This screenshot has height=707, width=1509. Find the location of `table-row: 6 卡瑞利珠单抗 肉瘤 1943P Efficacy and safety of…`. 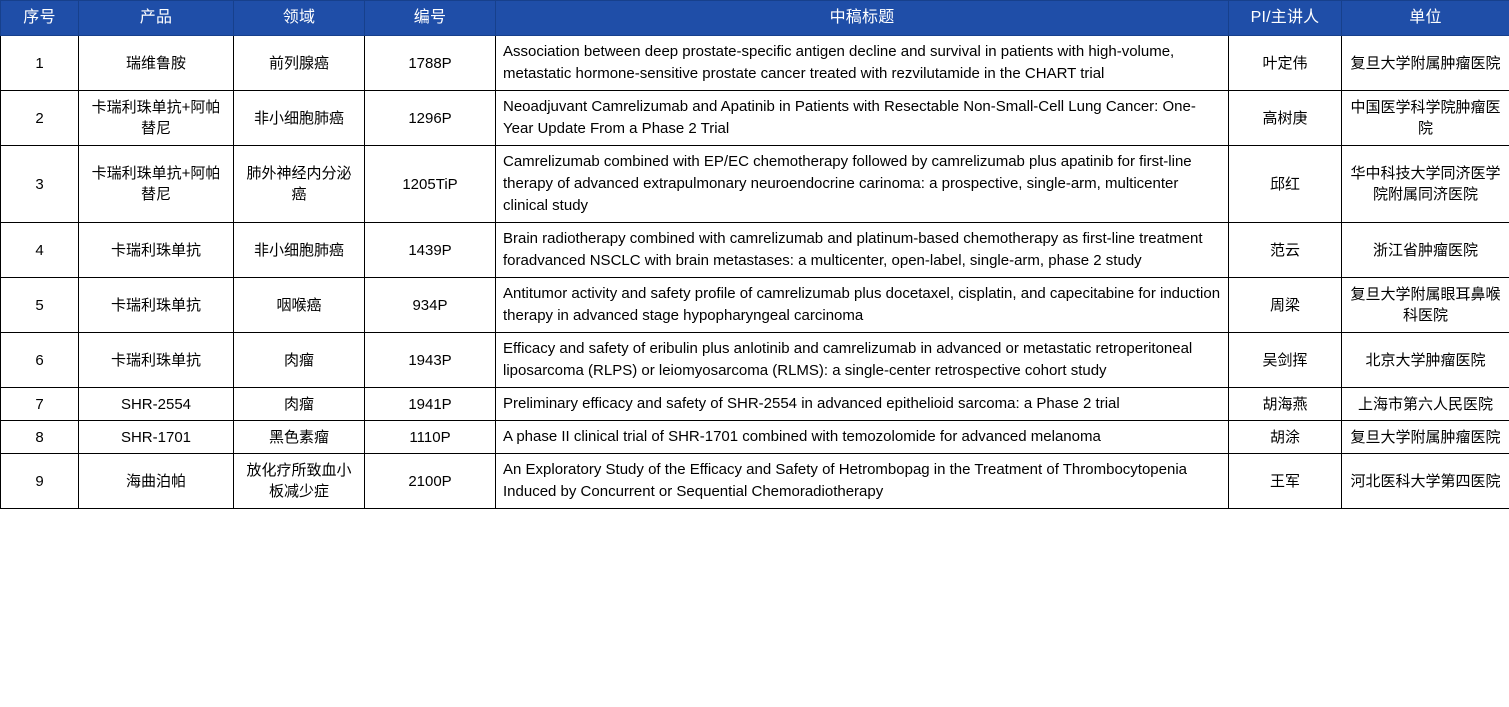

table-row: 6 卡瑞利珠单抗 肉瘤 1943P Efficacy and safety of… is located at coordinates (754, 360).